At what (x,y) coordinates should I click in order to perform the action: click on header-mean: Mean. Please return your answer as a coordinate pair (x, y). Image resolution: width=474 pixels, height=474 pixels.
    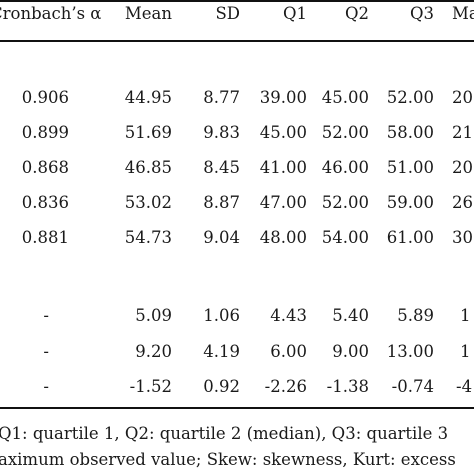
    Looking at the image, I should click on (148, 13).